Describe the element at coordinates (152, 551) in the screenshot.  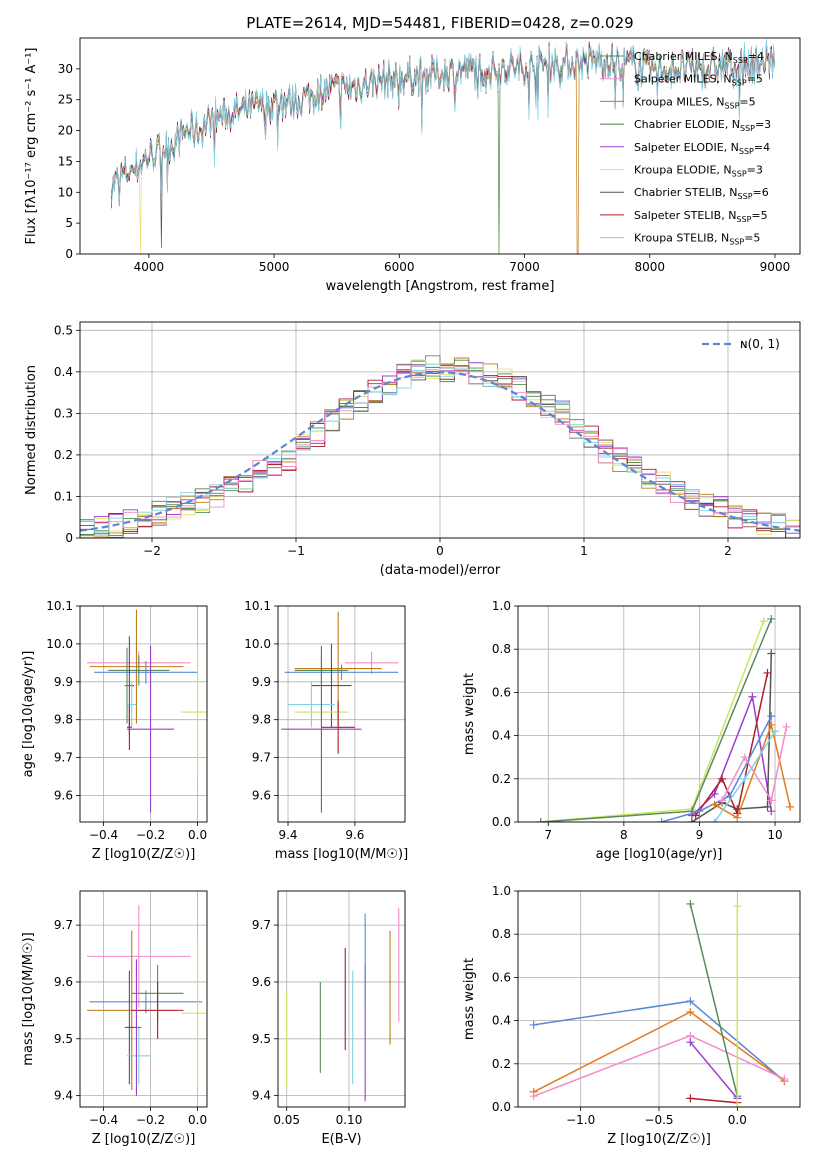
I see `x-tick-label: −2` at that location.